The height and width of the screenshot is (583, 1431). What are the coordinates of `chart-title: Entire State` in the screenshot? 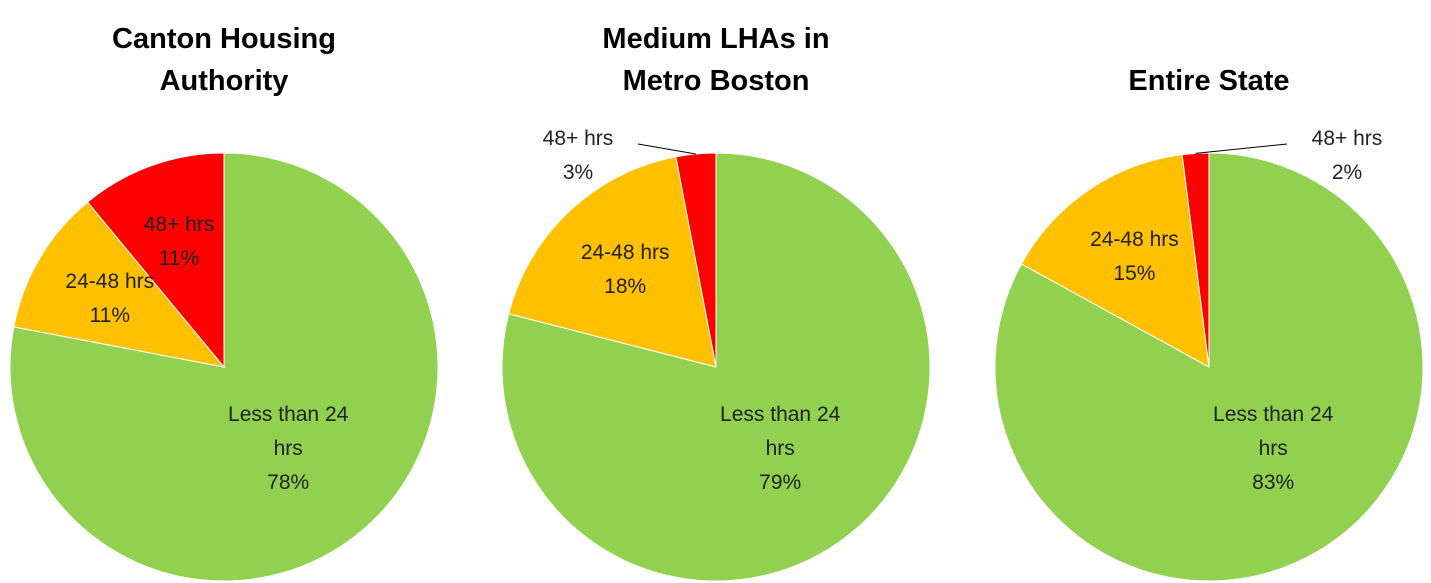 It's located at (1209, 56).